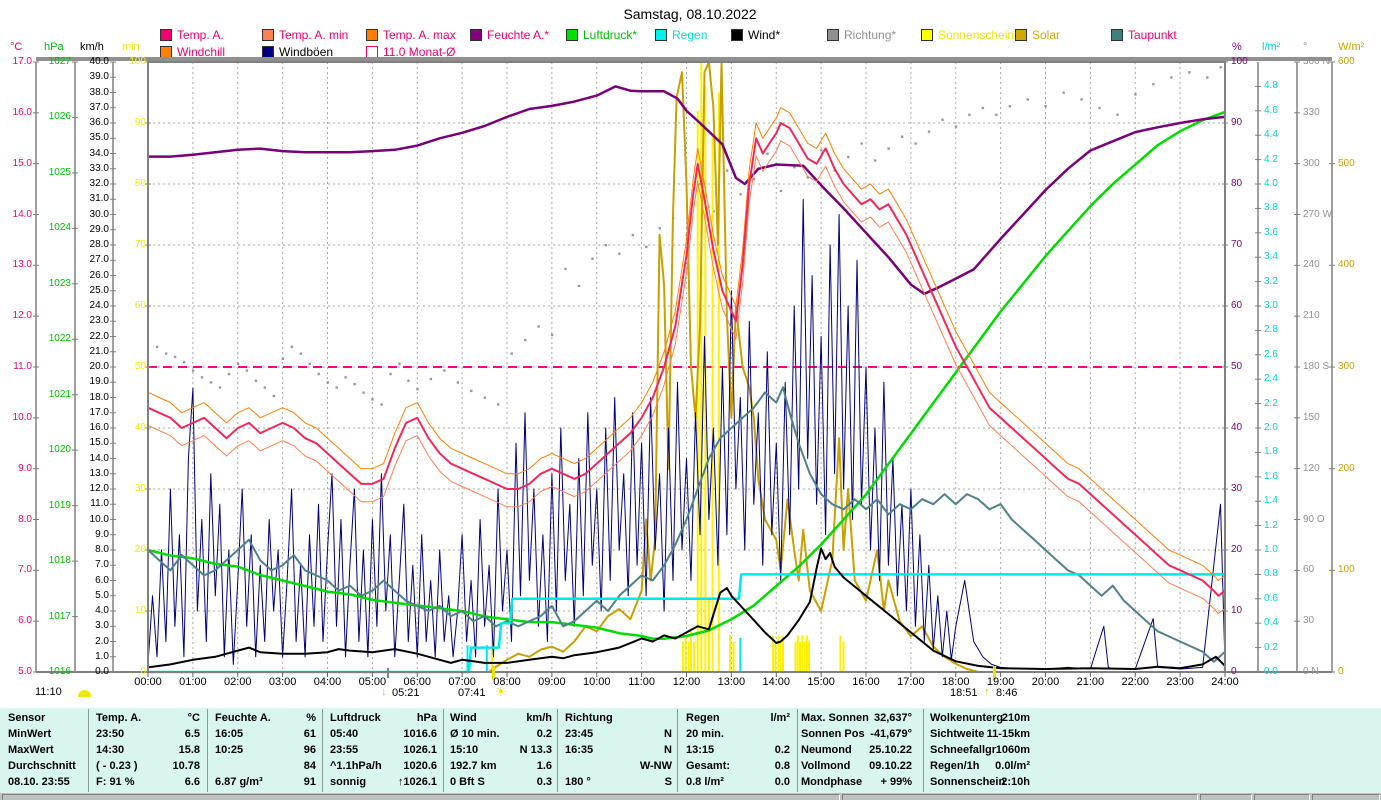 The width and height of the screenshot is (1381, 800). Describe the element at coordinates (355, 718) in the screenshot. I see `table-col-header: Luftdruck` at that location.